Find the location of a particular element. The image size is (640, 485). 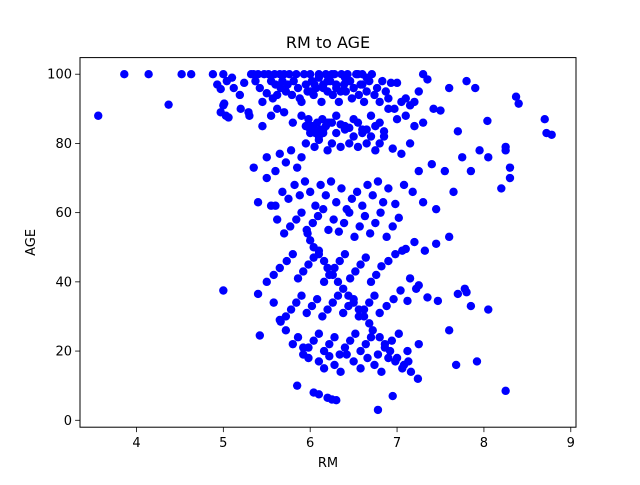

y-tick-label: 40 is located at coordinates (63, 282).